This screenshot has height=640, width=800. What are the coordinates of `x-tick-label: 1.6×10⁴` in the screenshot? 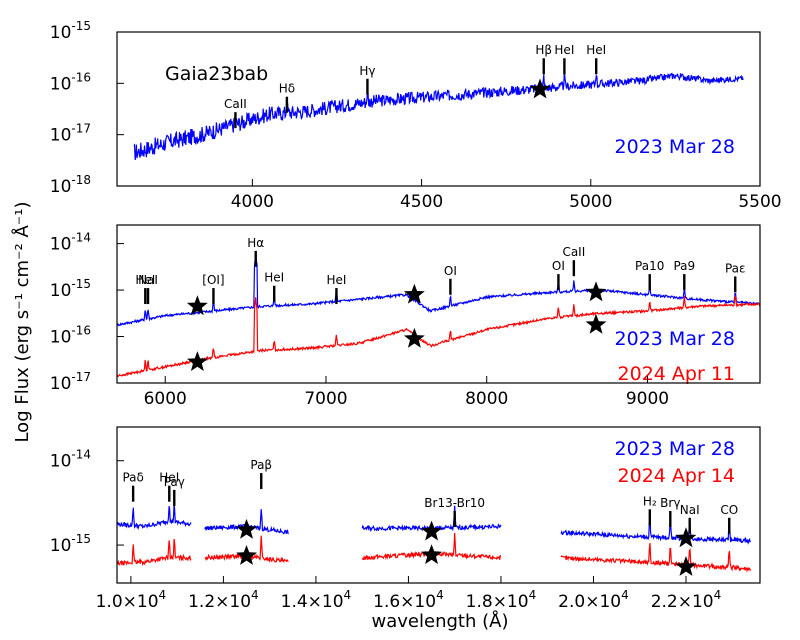 It's located at (408, 600).